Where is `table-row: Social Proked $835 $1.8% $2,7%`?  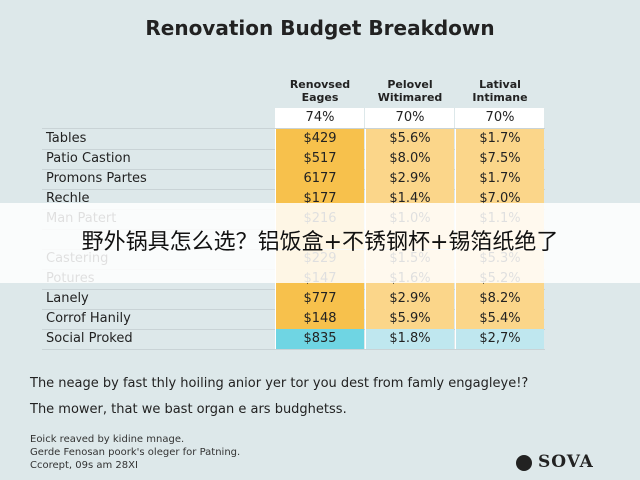
table-row: Social Proked $835 $1.8% $2,7% is located at coordinates (293, 339).